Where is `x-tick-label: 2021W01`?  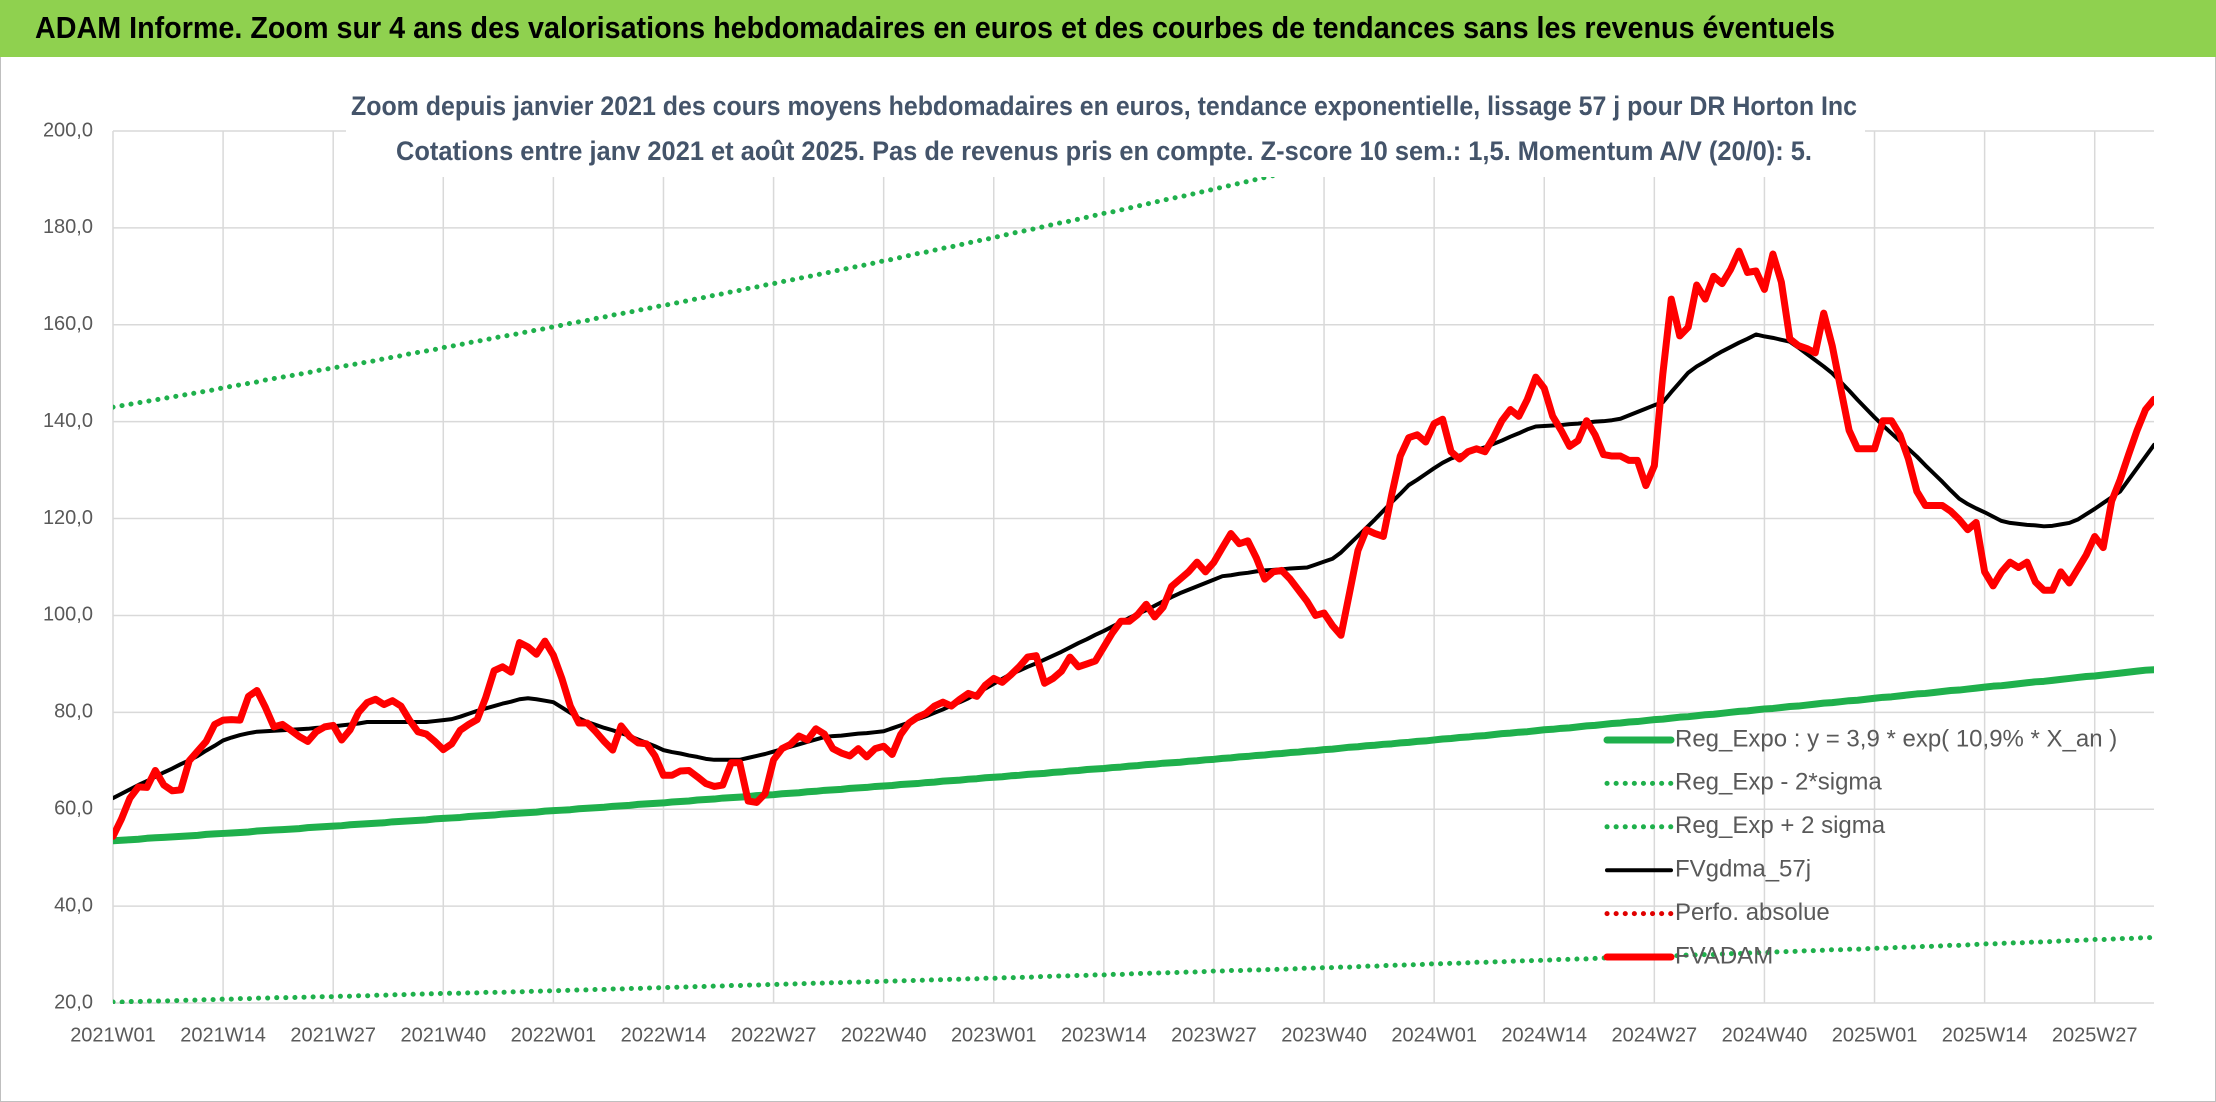
x-tick-label: 2021W01 is located at coordinates (113, 1035).